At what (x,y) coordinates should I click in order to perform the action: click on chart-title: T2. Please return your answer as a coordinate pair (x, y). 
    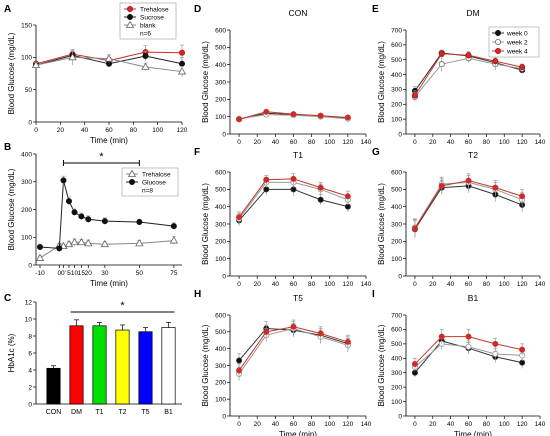
    Looking at the image, I should click on (473, 155).